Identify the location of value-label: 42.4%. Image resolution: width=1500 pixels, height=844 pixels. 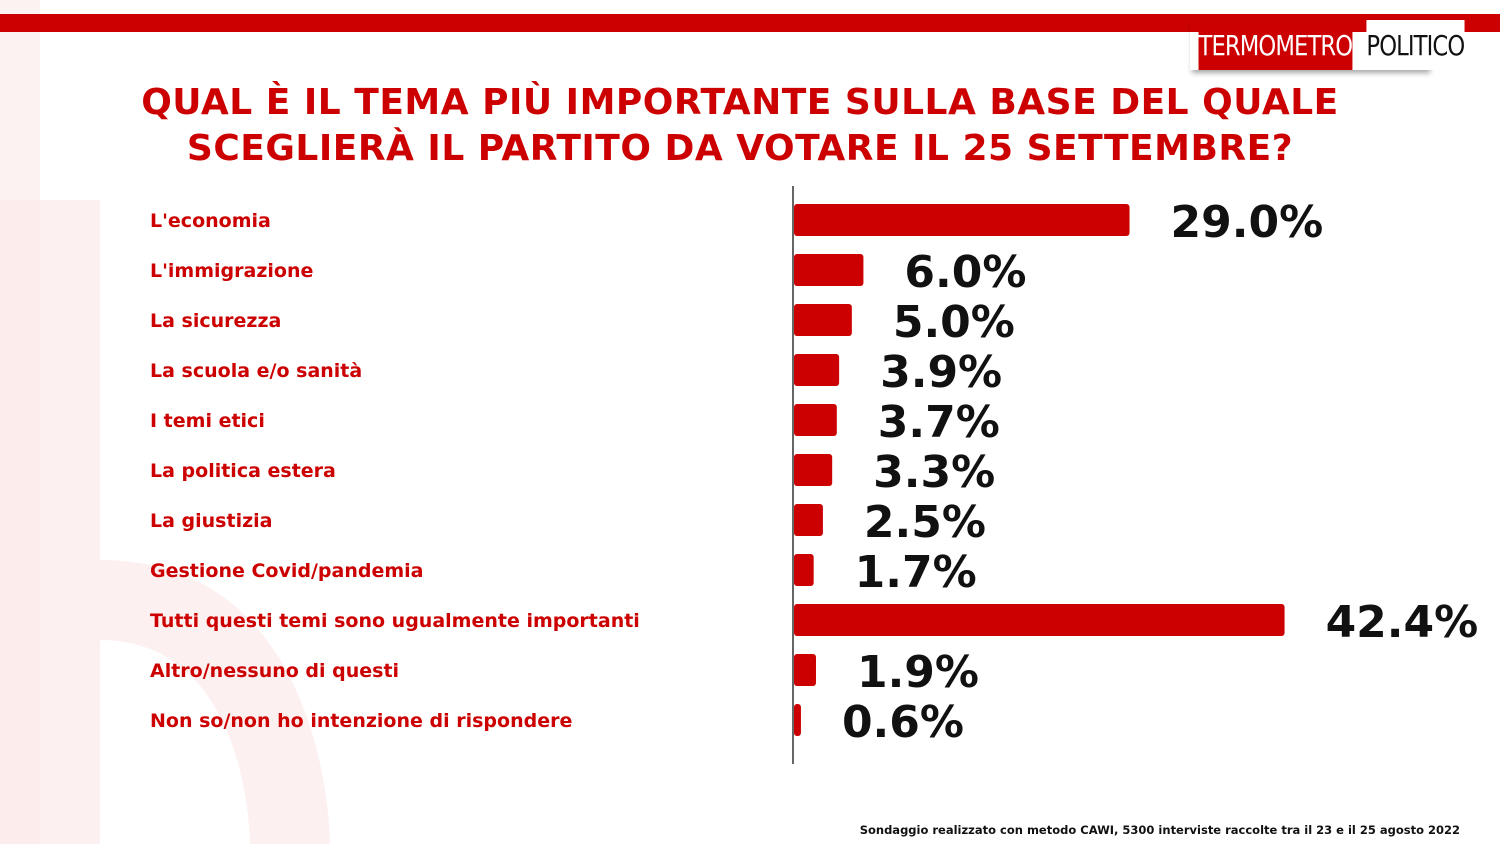
(1402, 622).